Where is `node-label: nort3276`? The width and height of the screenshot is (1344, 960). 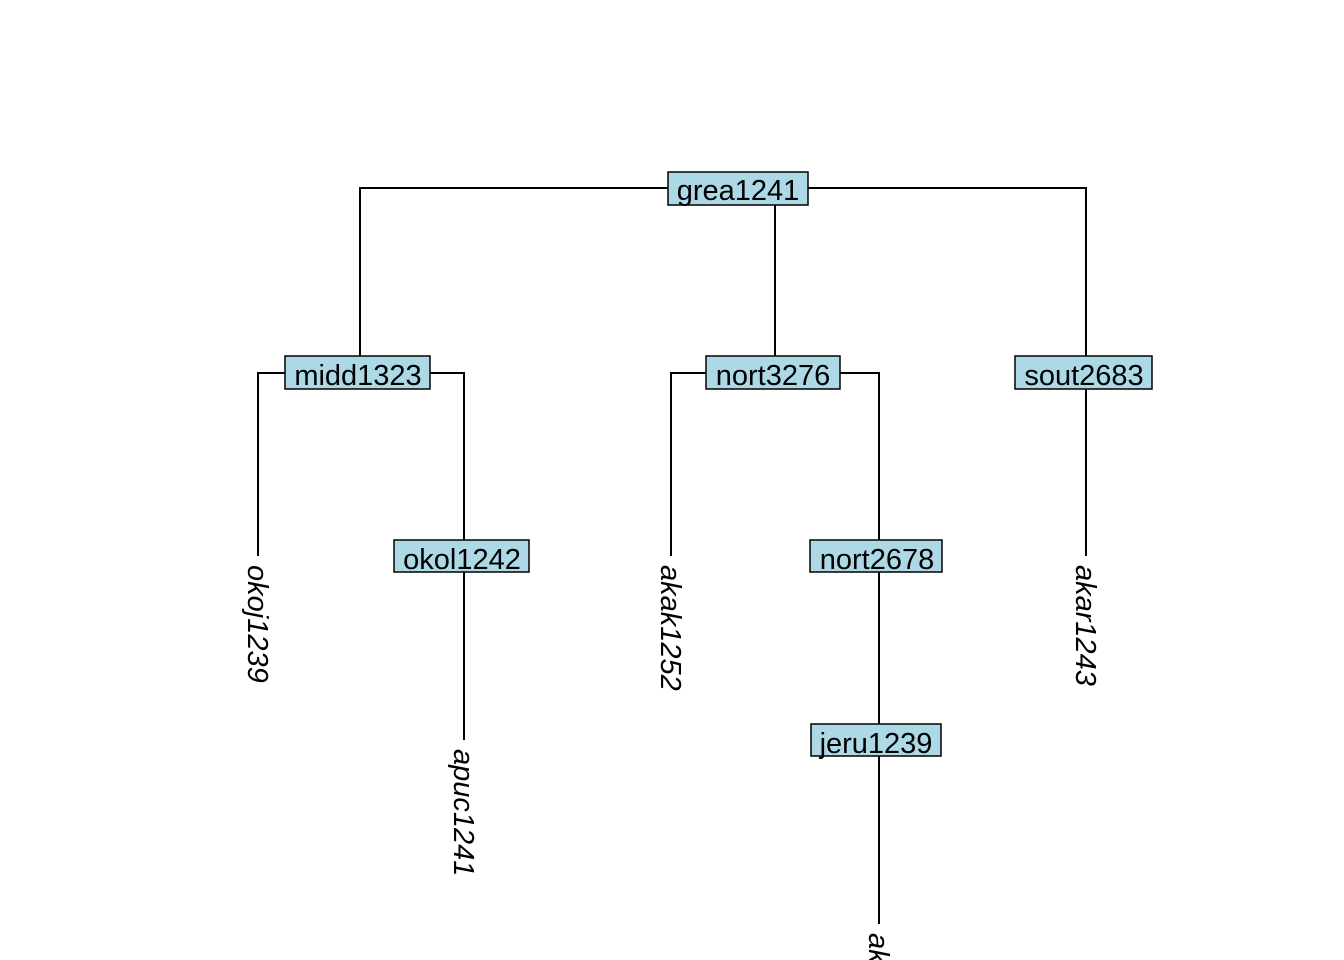 node-label: nort3276 is located at coordinates (773, 376).